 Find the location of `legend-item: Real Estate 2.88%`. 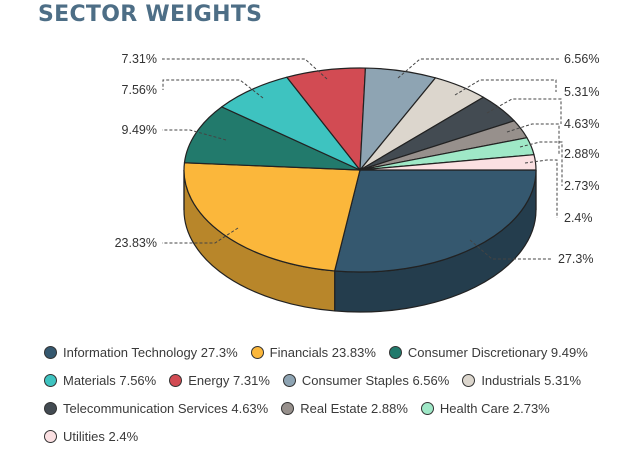

legend-item: Real Estate 2.88% is located at coordinates (344, 408).